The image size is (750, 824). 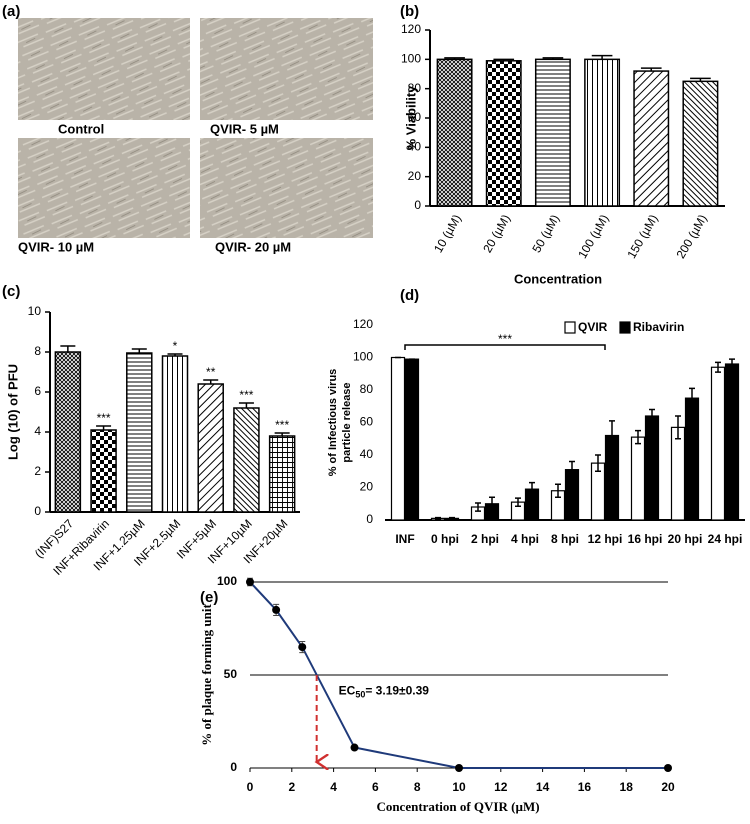 I want to click on x-tick-label: 12 hpi, so click(x=605, y=539).